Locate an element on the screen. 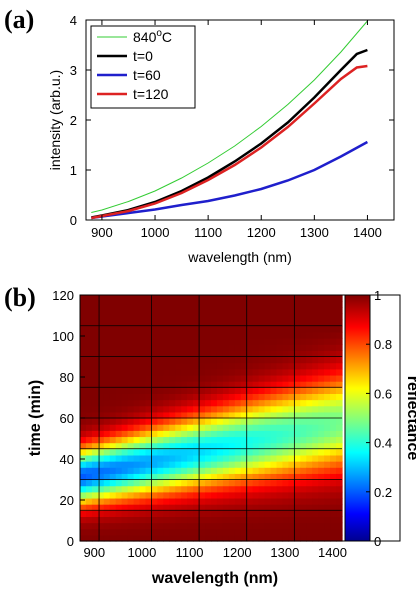 This screenshot has width=416, height=595. x-tick-label: 1400 is located at coordinates (332, 552).